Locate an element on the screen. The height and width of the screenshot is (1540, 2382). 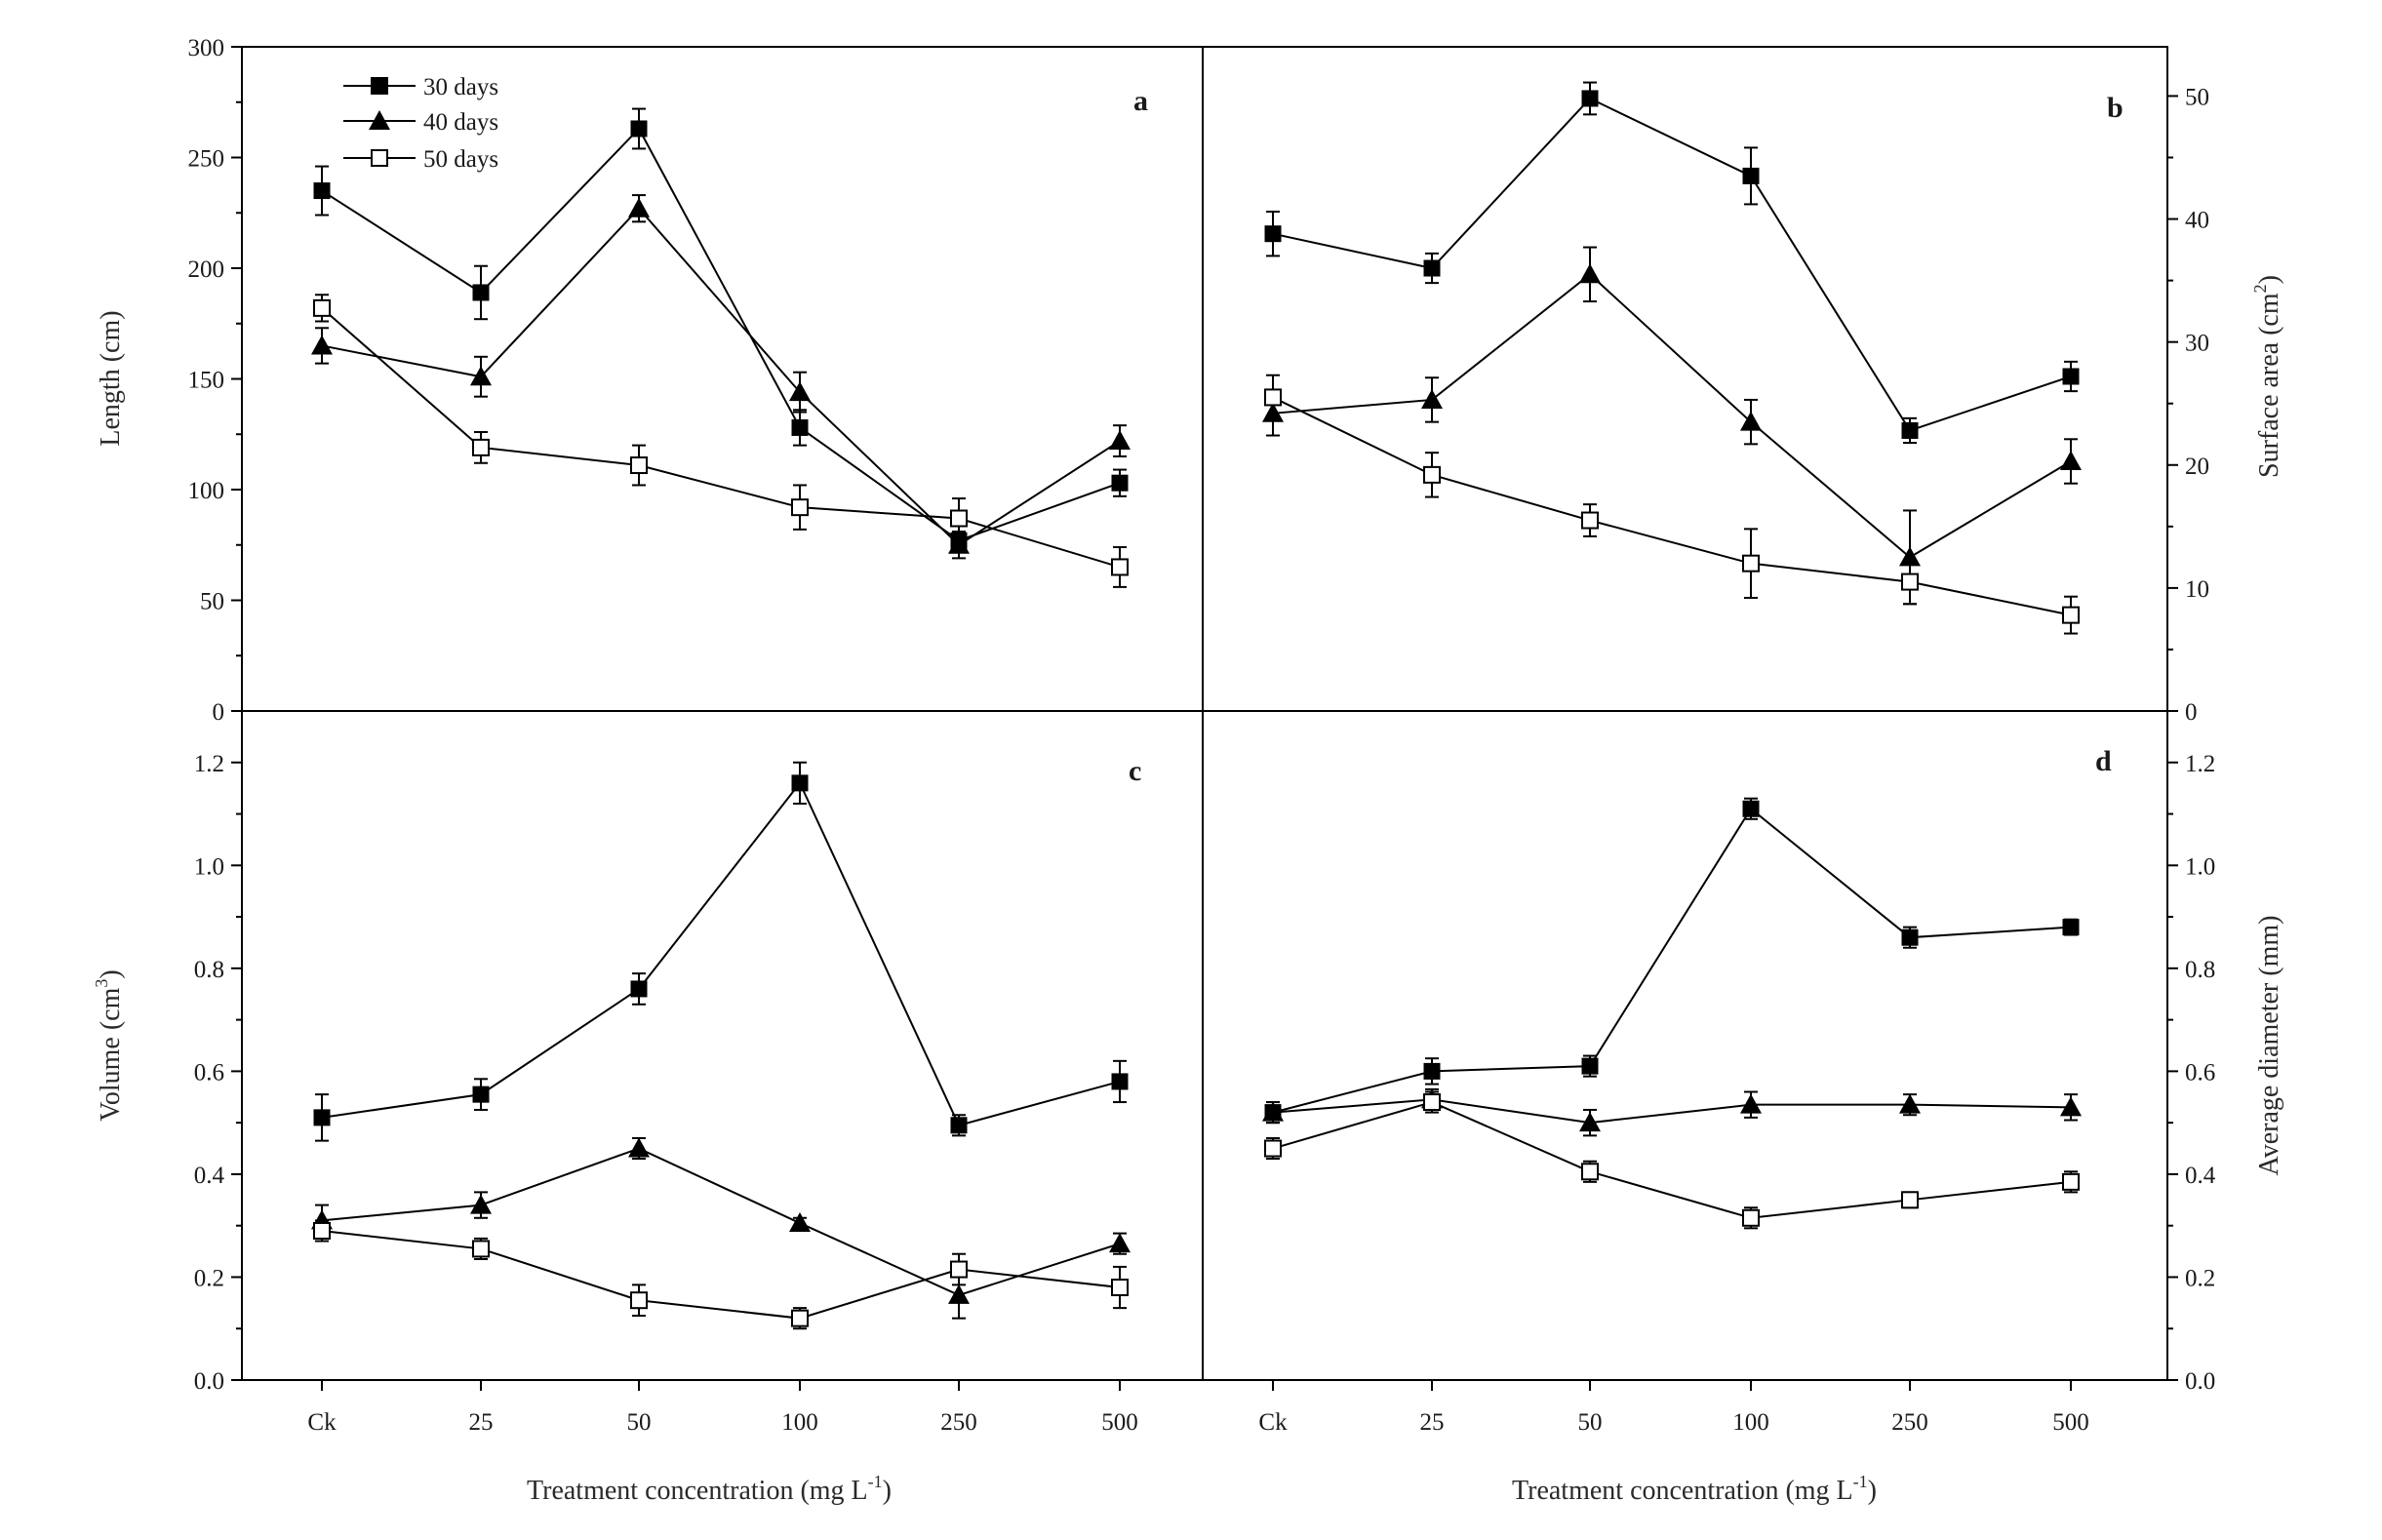
panel-c-ytick-label: 1.0 is located at coordinates (209, 867).